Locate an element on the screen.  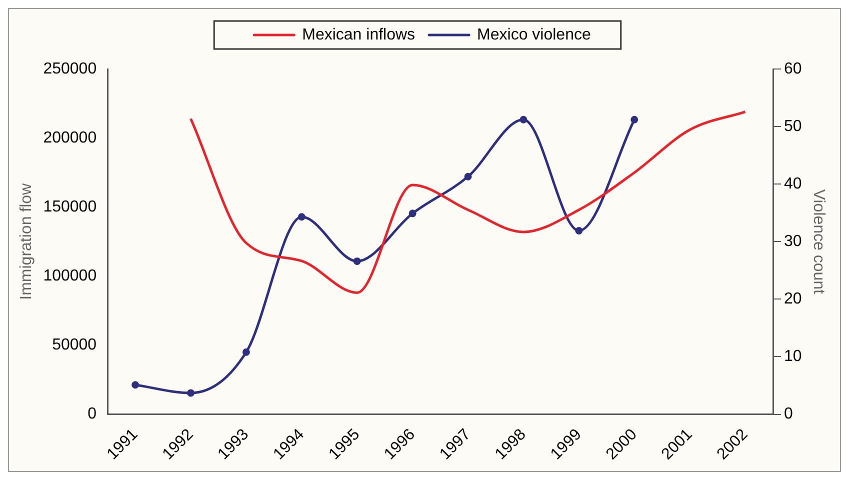
y-tick-label: 250000 is located at coordinates (70, 69).